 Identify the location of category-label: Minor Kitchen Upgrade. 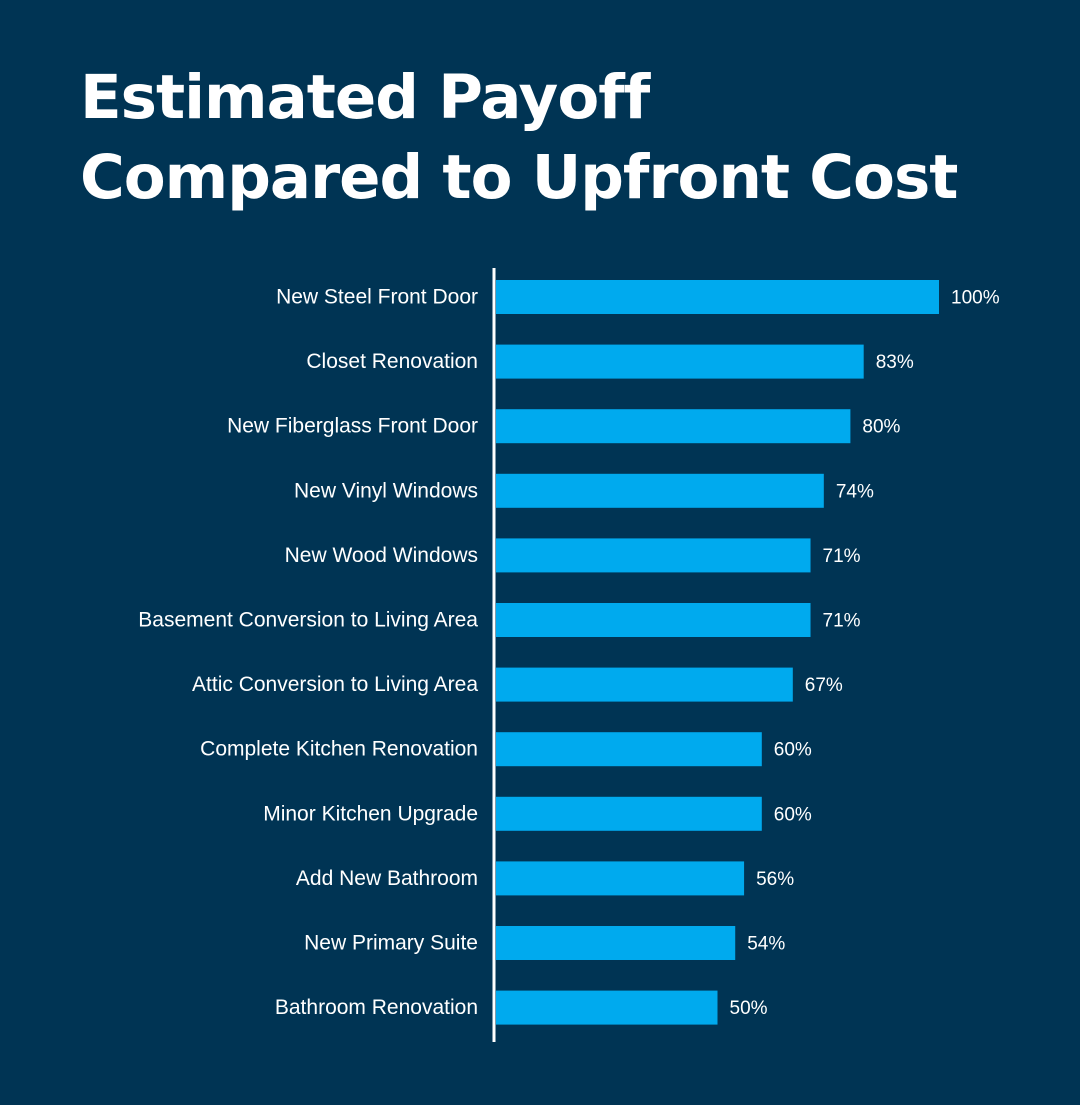
(370, 813).